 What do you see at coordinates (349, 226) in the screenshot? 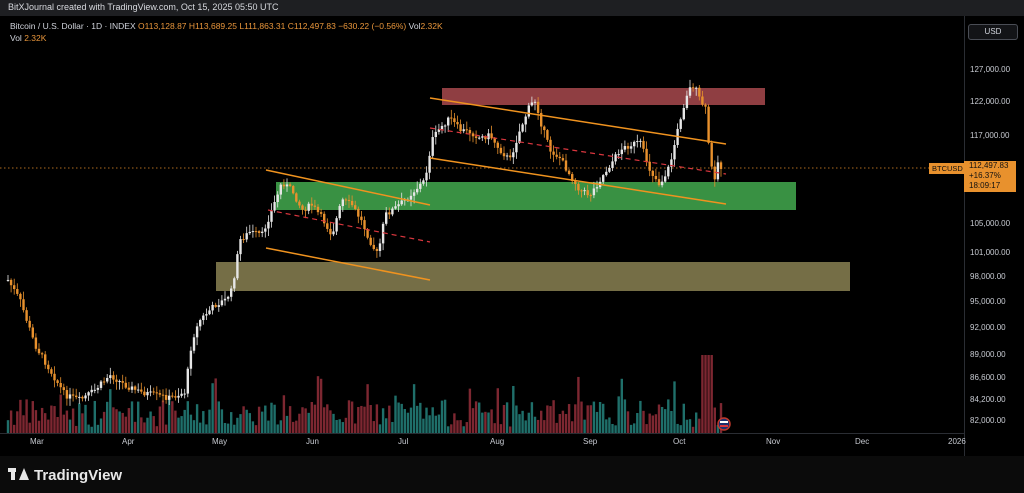
I see `flag1-mid-line` at bounding box center [349, 226].